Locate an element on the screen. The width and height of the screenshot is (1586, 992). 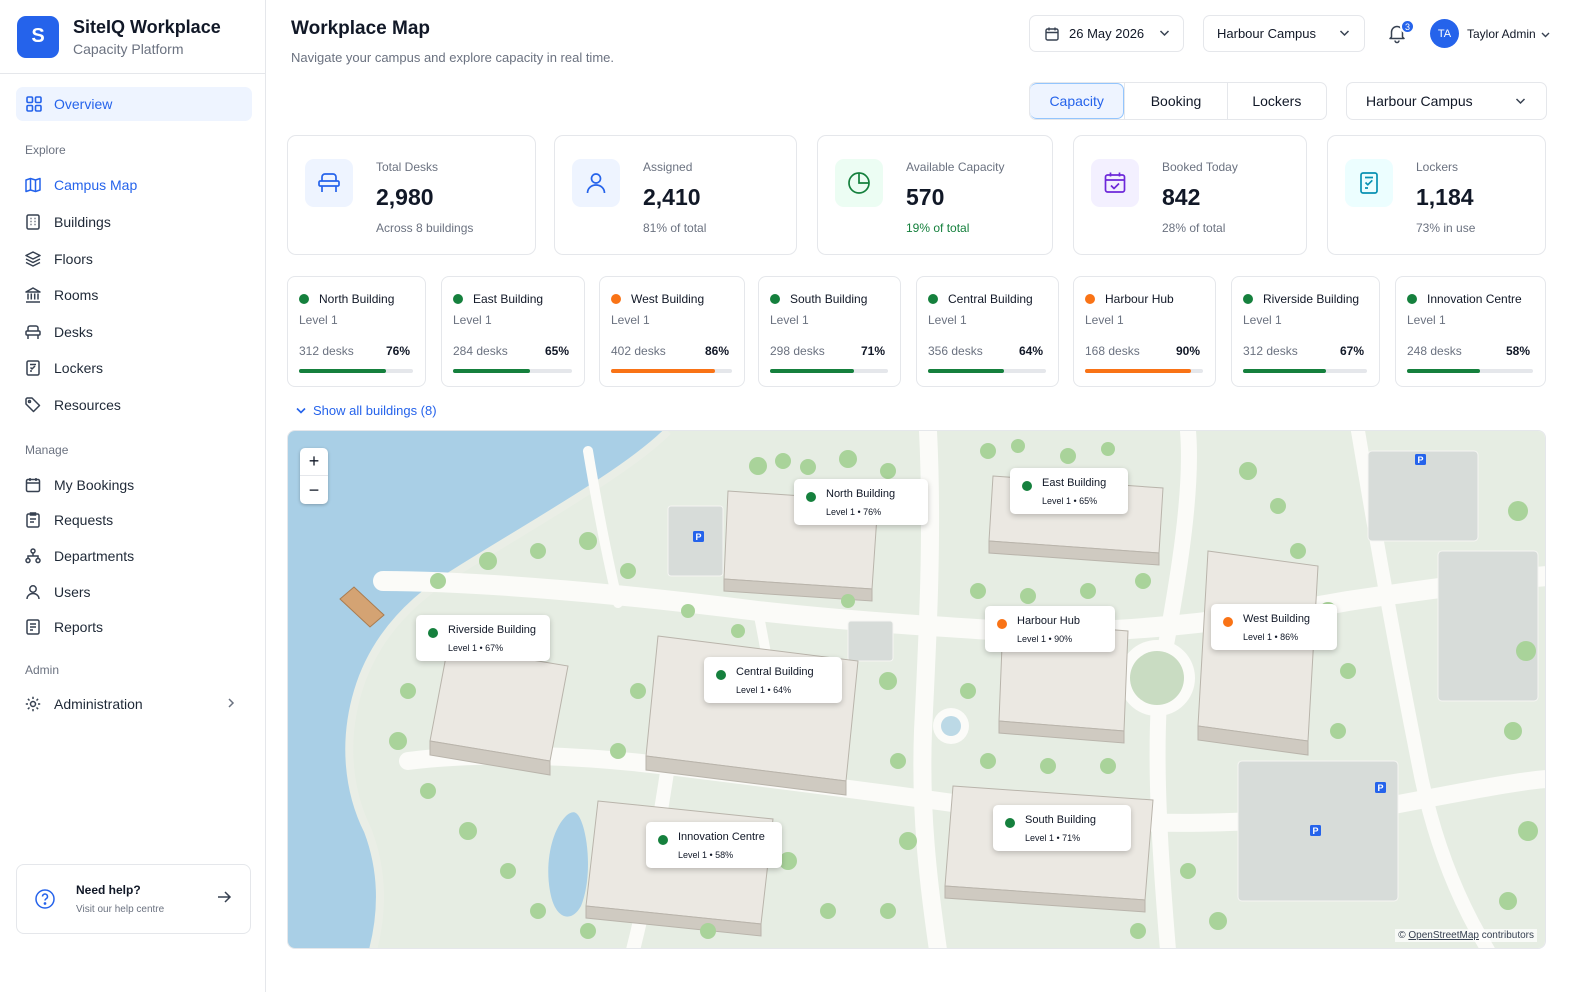
date-picker: 26 May 2026 is located at coordinates (1106, 33).